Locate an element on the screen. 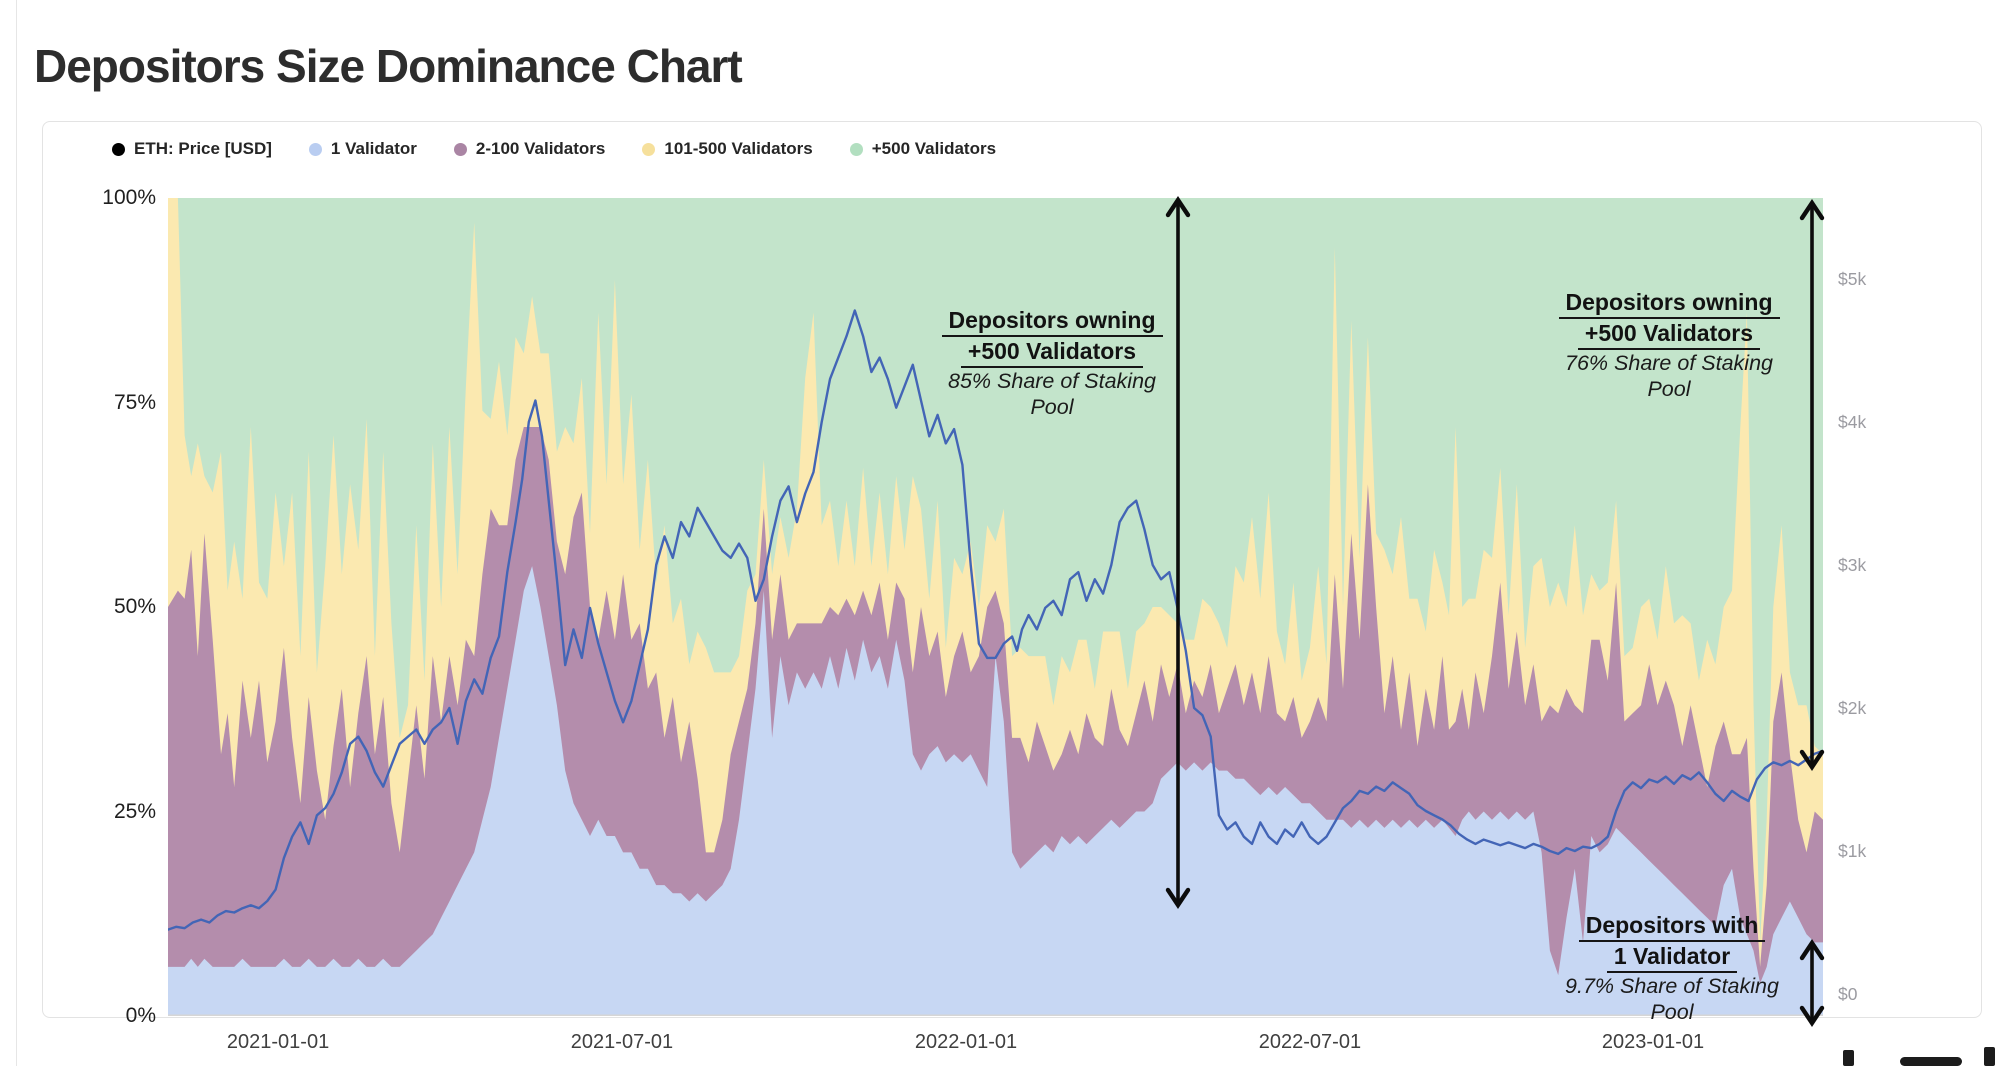 Image resolution: width=2000 pixels, height=1066 pixels. y-right-tick-$1k: $1k is located at coordinates (1852, 851).